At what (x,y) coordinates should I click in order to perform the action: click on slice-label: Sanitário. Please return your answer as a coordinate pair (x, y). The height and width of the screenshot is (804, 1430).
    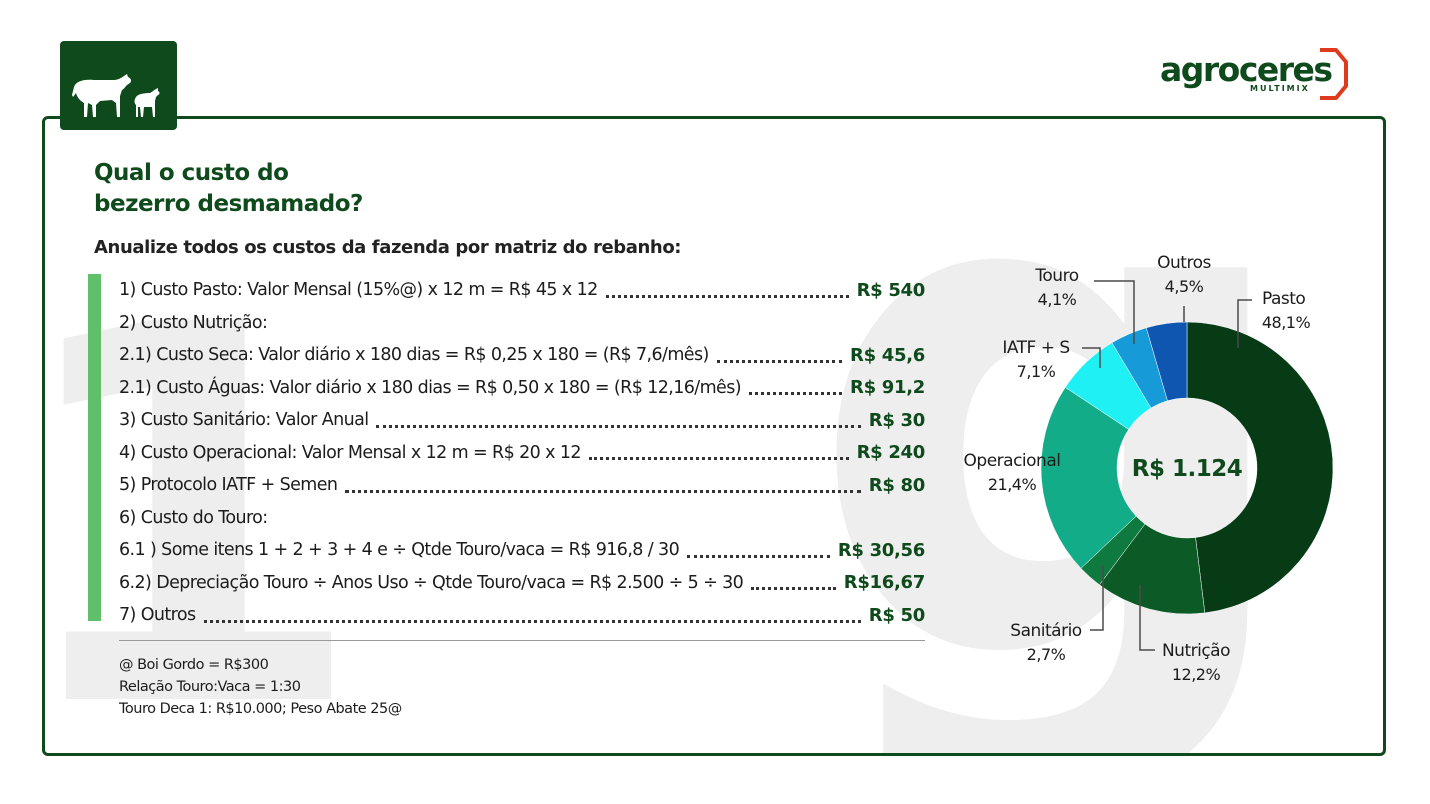
    Looking at the image, I should click on (1046, 631).